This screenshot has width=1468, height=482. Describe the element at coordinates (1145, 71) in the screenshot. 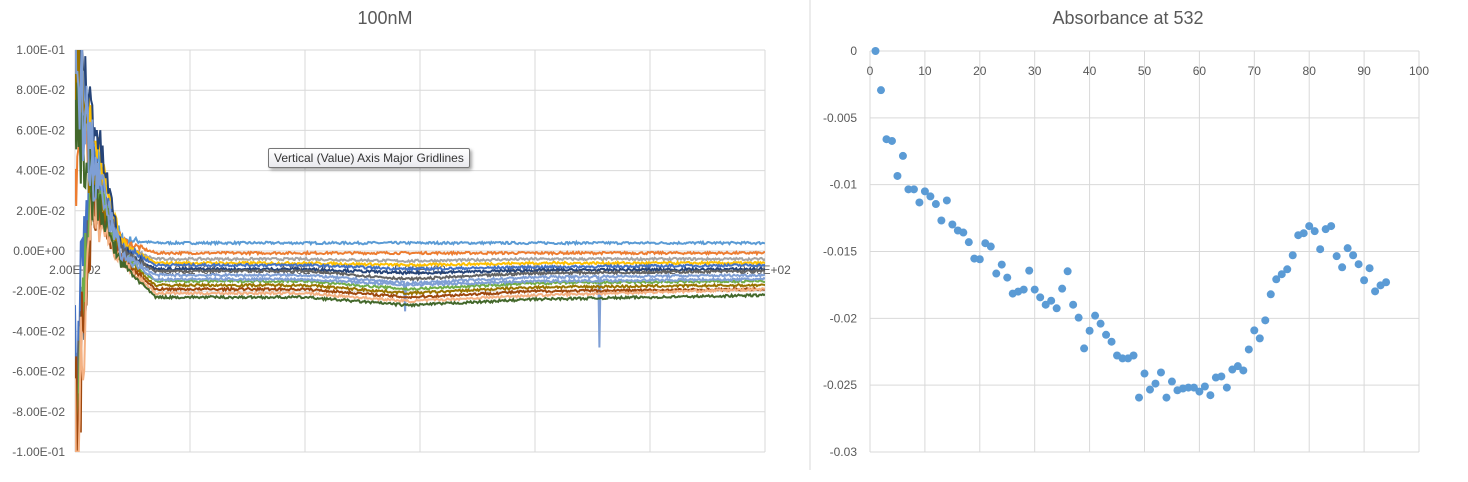

I see `x-tick-label: 50` at that location.